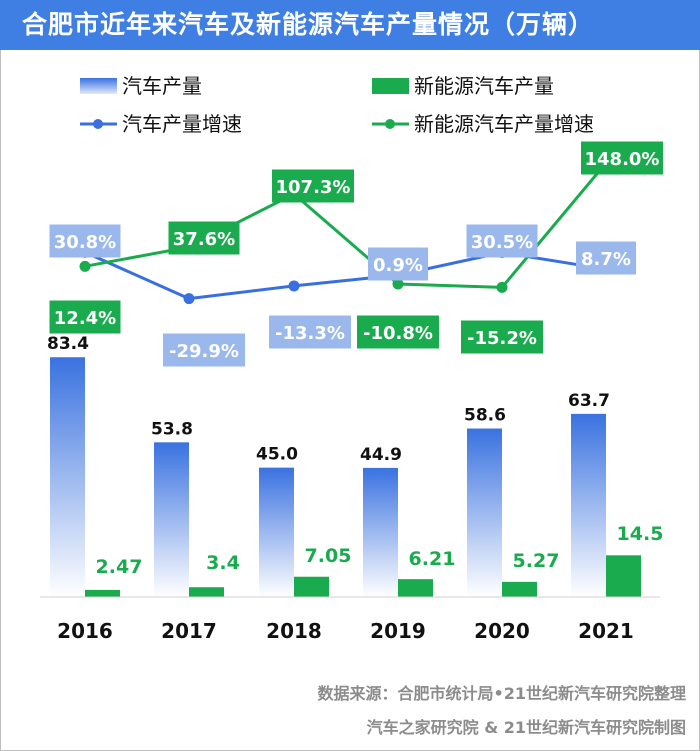 The width and height of the screenshot is (700, 751). I want to click on legend-swatch-car-production, so click(98, 86).